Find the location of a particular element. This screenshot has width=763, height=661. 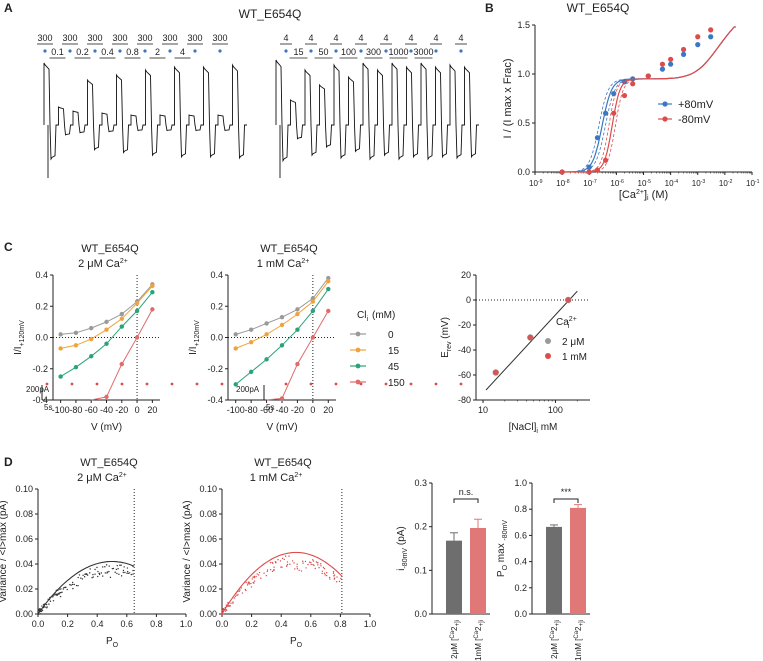

y-tick-label: 0.02 is located at coordinates (208, 589).